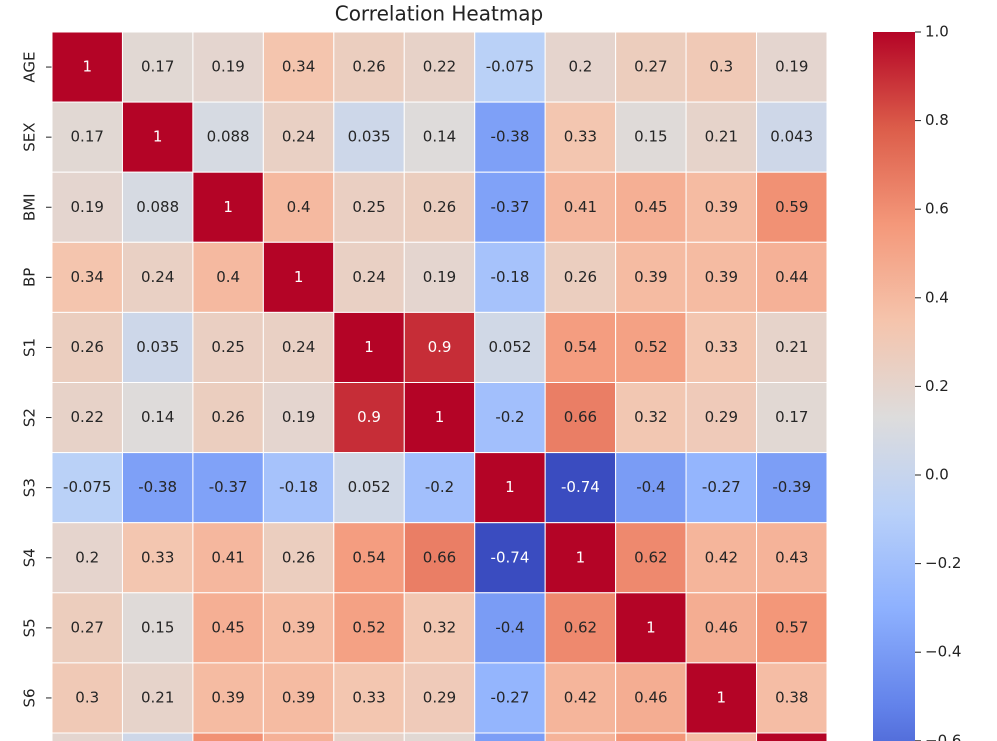 This screenshot has width=997, height=741. I want to click on cell-label: 0.15, so click(650, 137).